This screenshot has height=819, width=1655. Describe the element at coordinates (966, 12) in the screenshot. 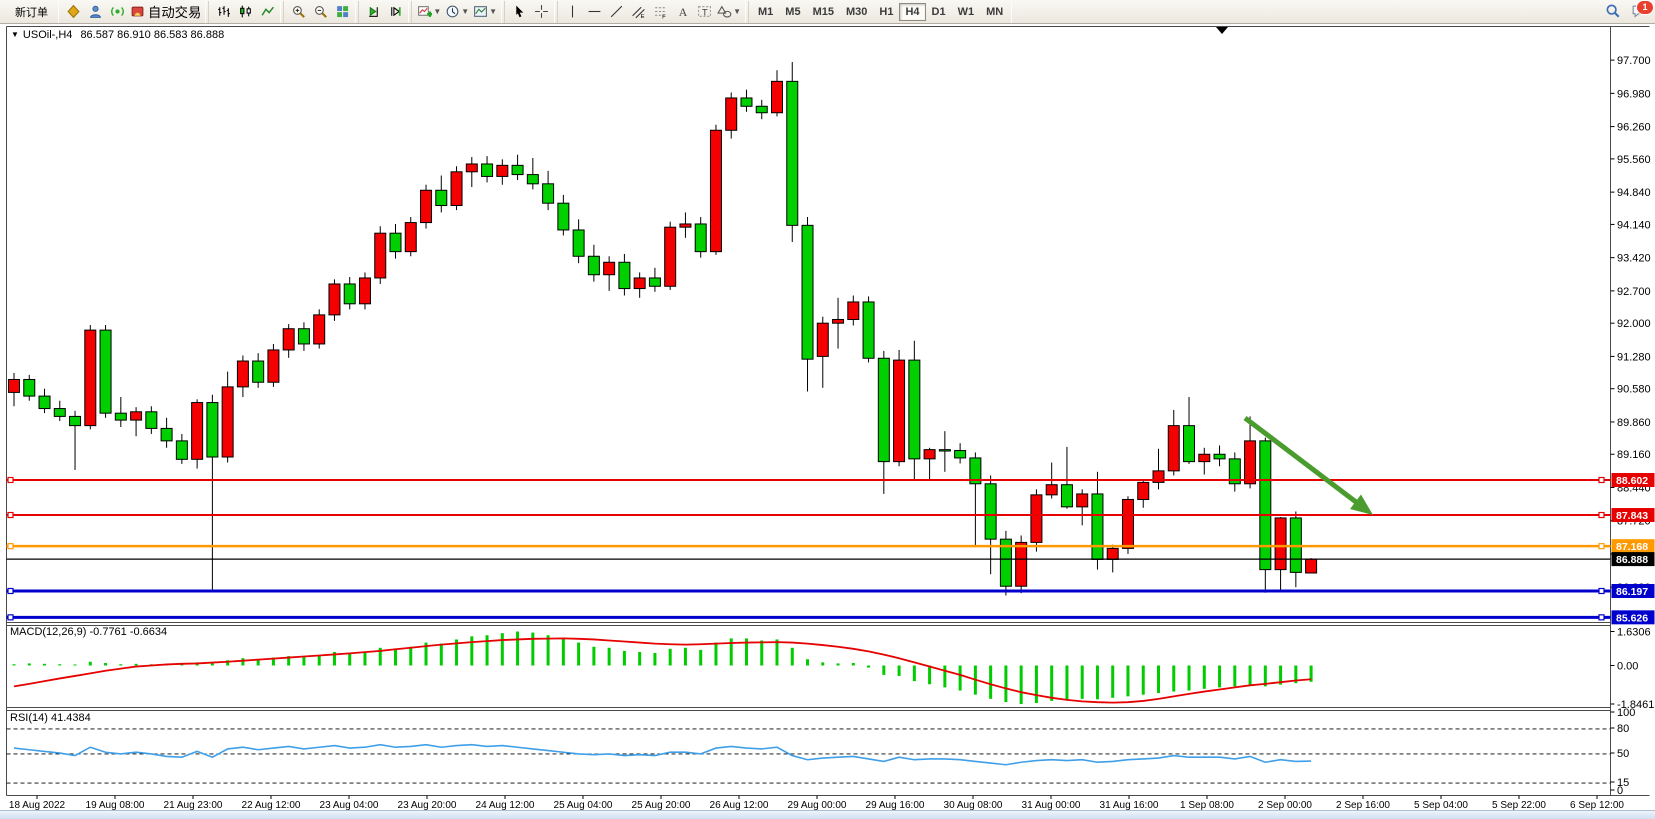

I see `timeframe-button-w1: W1` at that location.